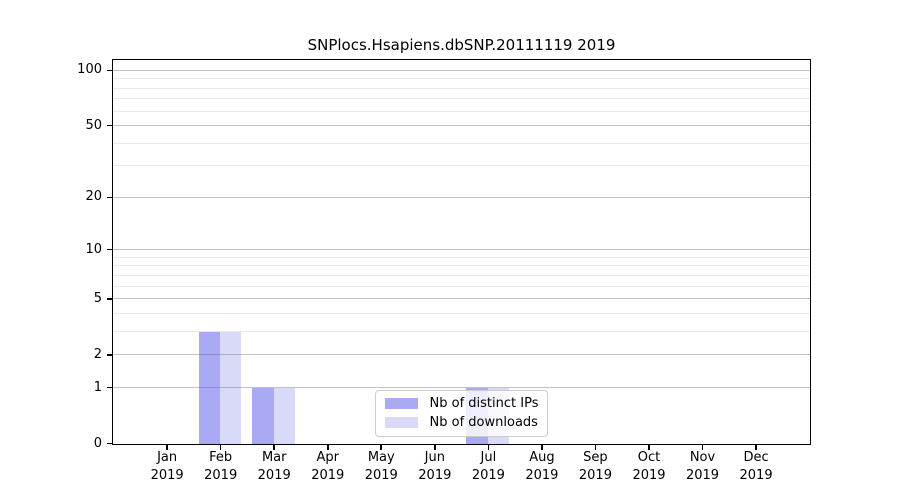 This screenshot has height=500, width=900. Describe the element at coordinates (263, 415) in the screenshot. I see `bar-mar-distinct-ips` at that location.